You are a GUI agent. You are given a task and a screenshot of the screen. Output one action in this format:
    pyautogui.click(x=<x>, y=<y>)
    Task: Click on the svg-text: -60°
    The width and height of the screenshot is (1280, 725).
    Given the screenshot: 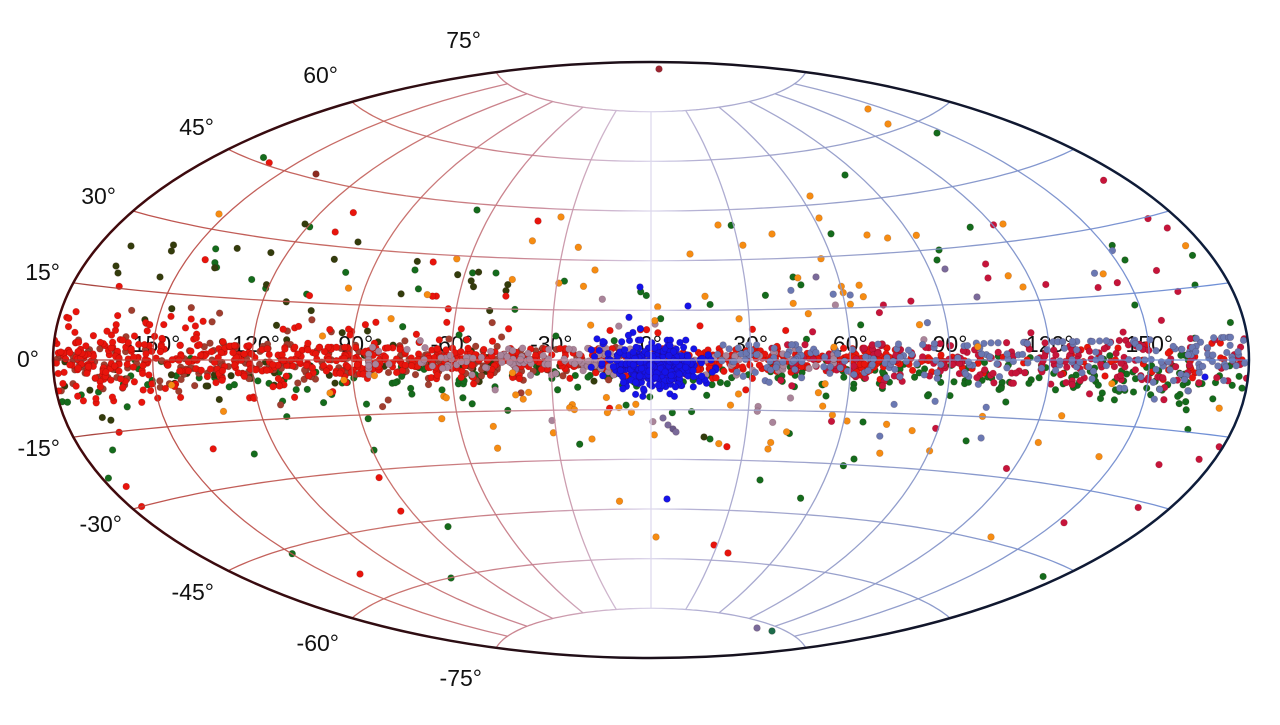 What is the action you would take?
    pyautogui.click(x=318, y=643)
    